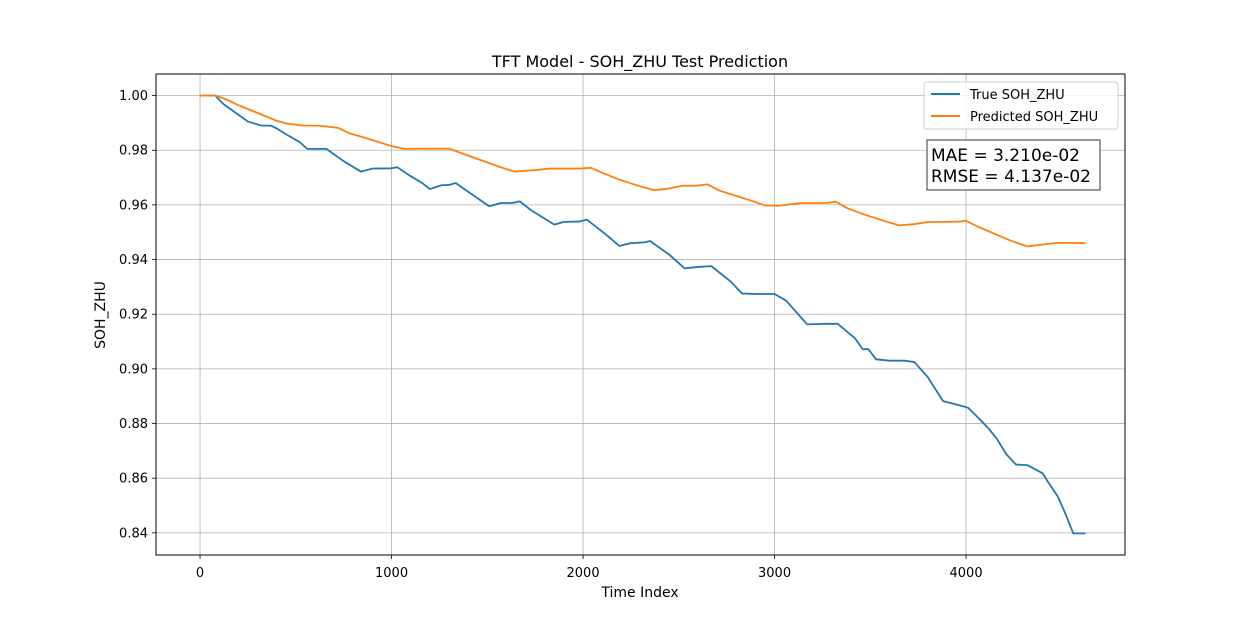 Image resolution: width=1249 pixels, height=624 pixels. I want to click on metrics-box, so click(1013, 165).